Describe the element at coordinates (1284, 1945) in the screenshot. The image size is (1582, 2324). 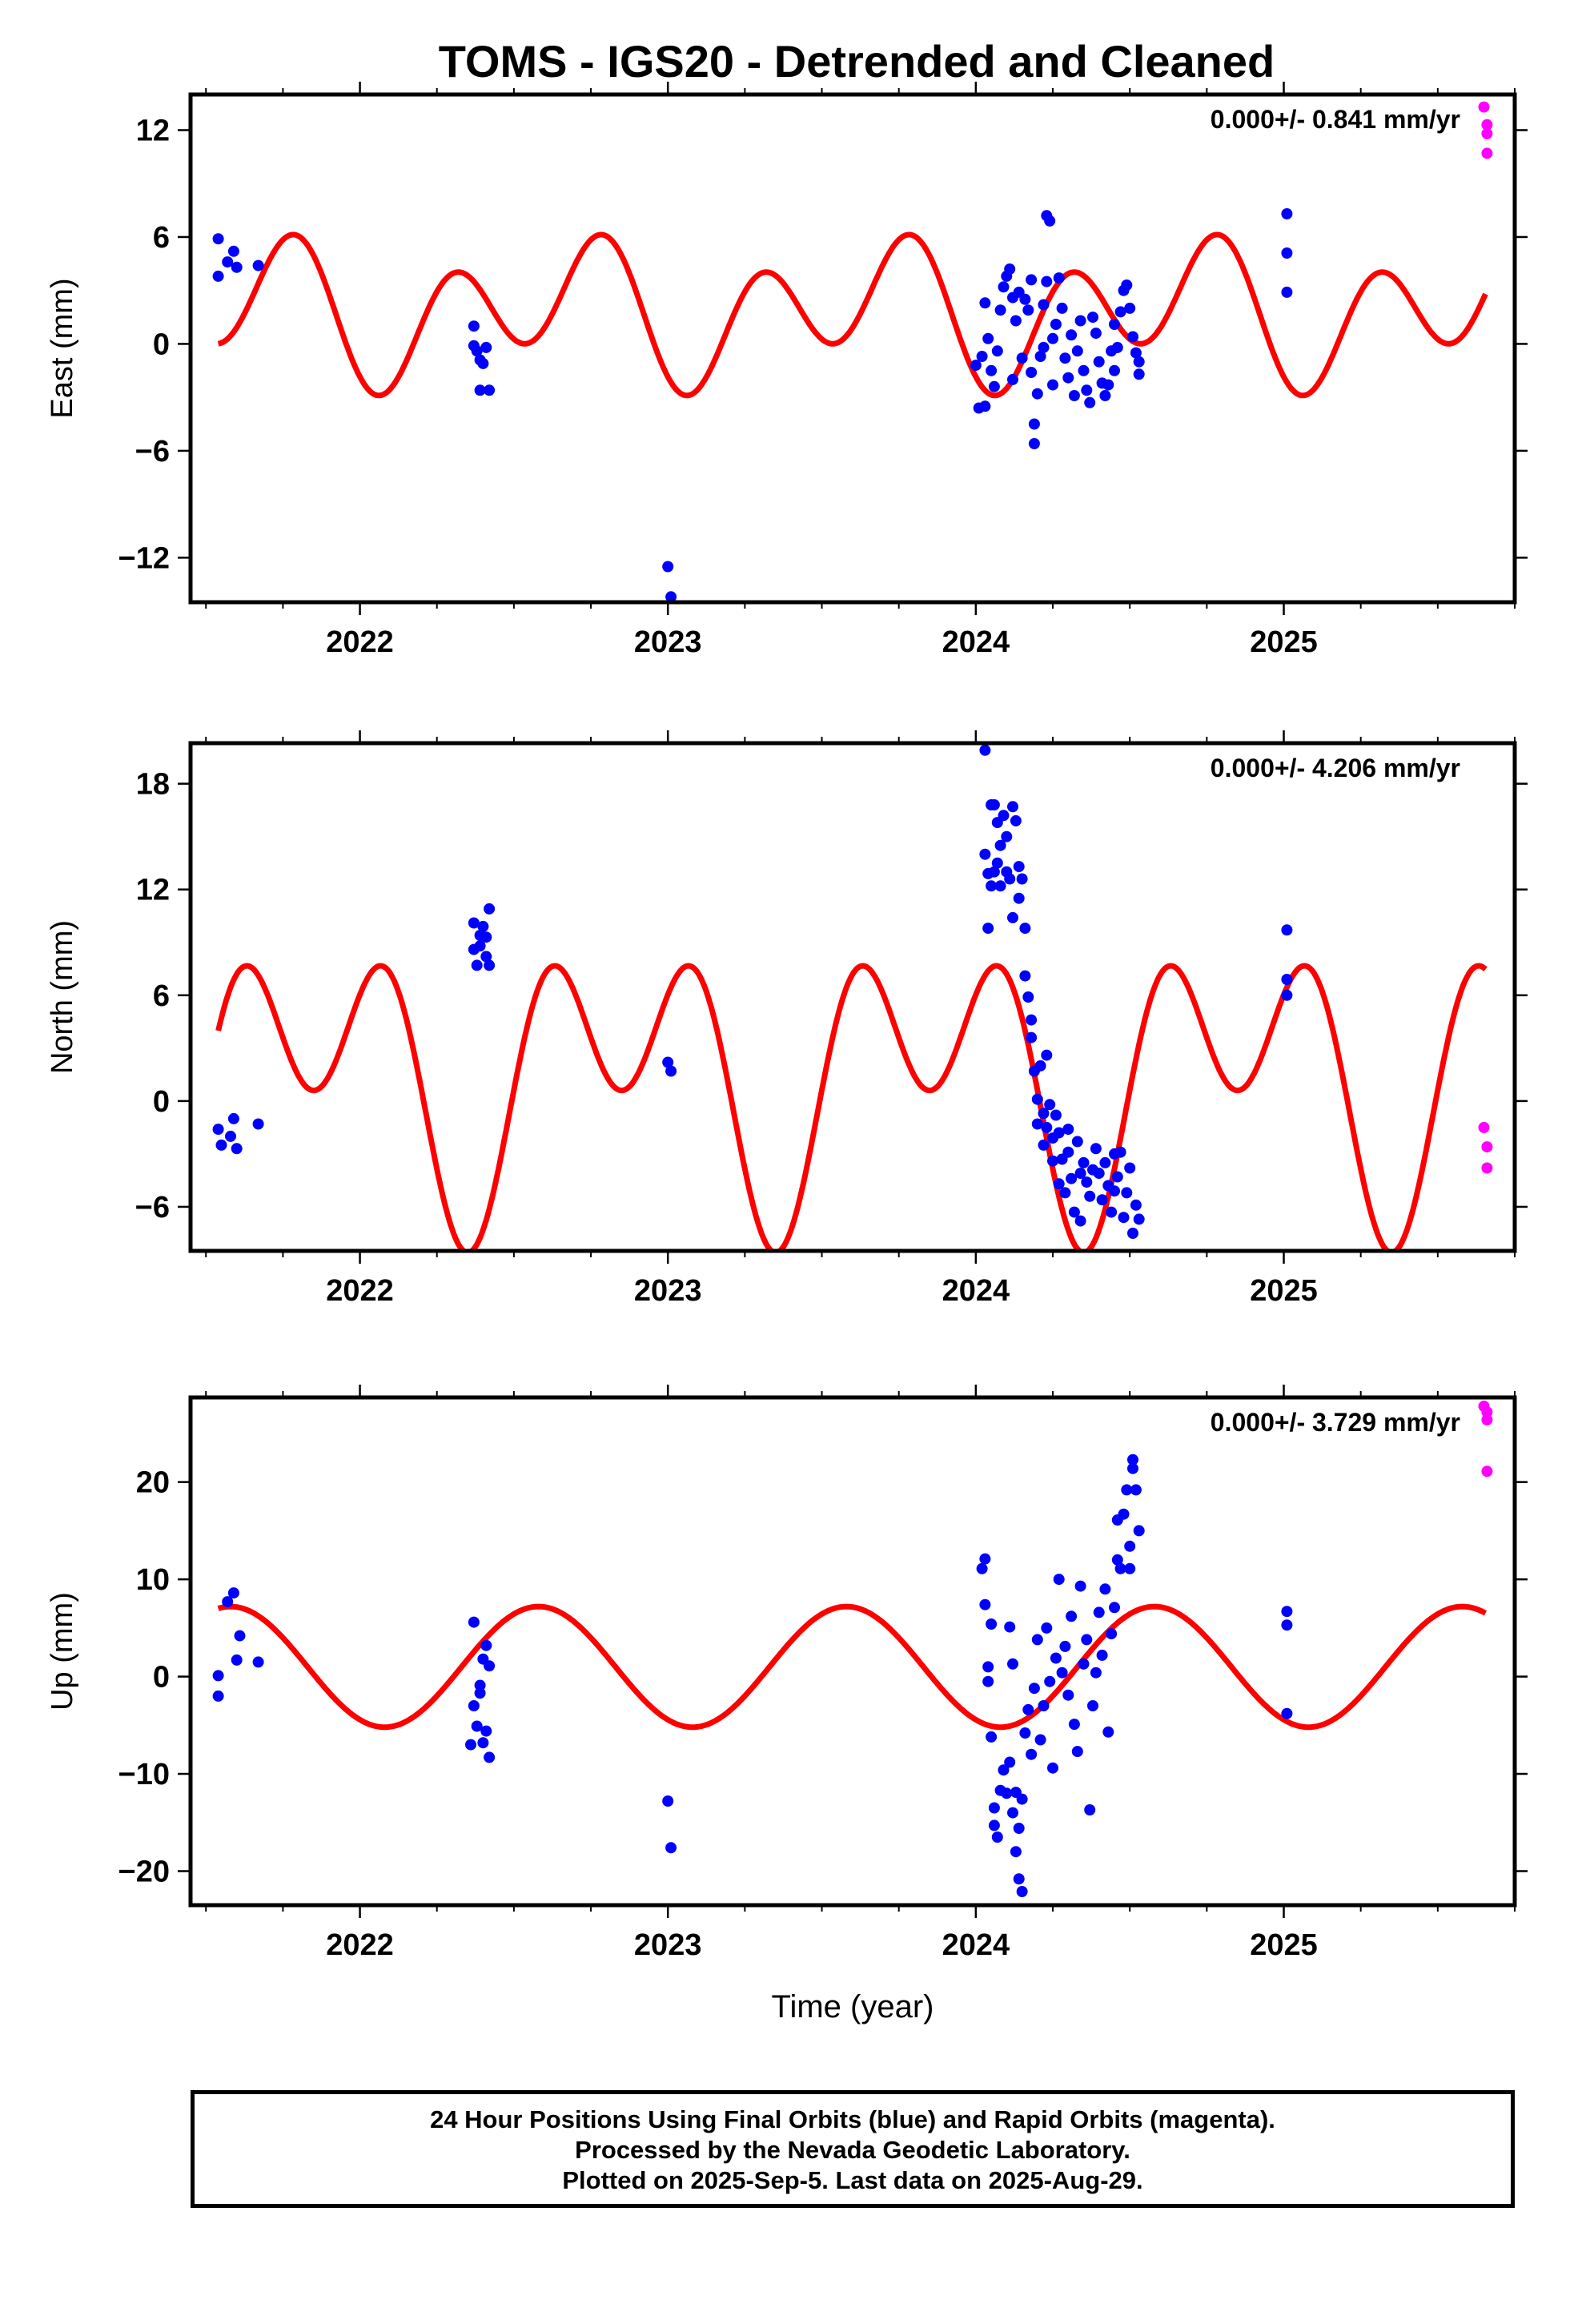
I see `x-tick-label: 2025` at that location.